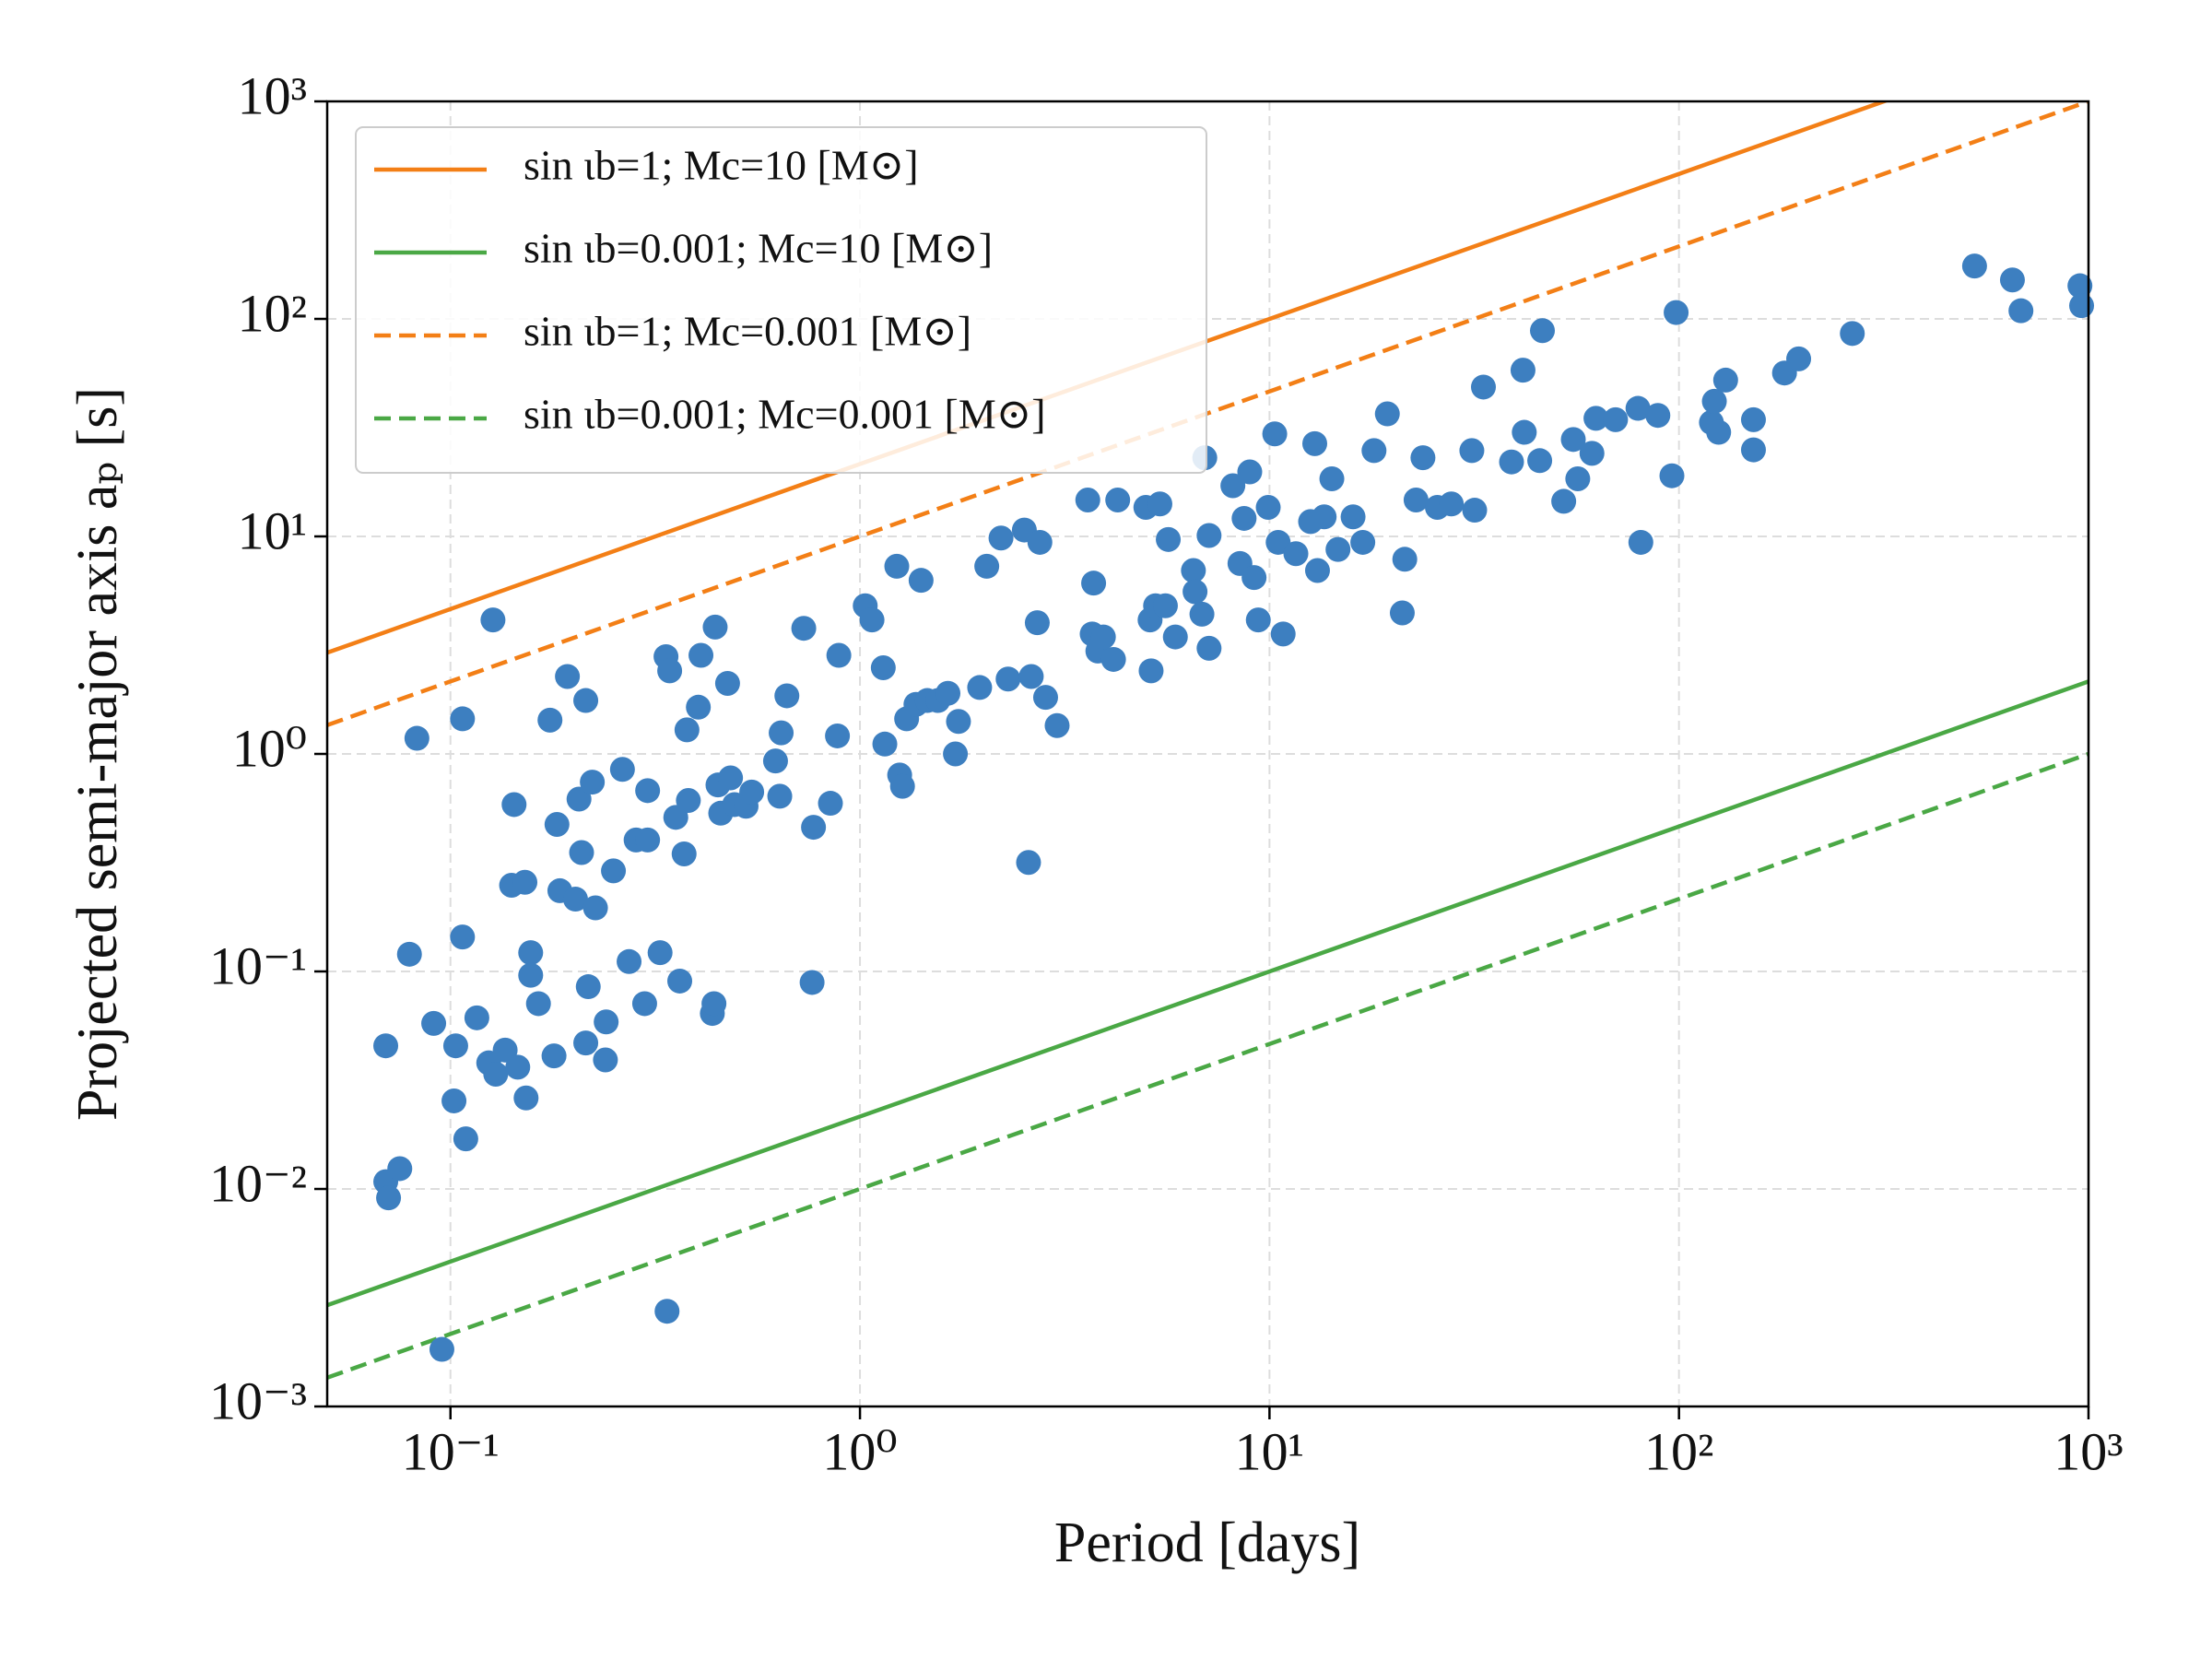  I want to click on y-tick-label: 10³, so click(272, 95).